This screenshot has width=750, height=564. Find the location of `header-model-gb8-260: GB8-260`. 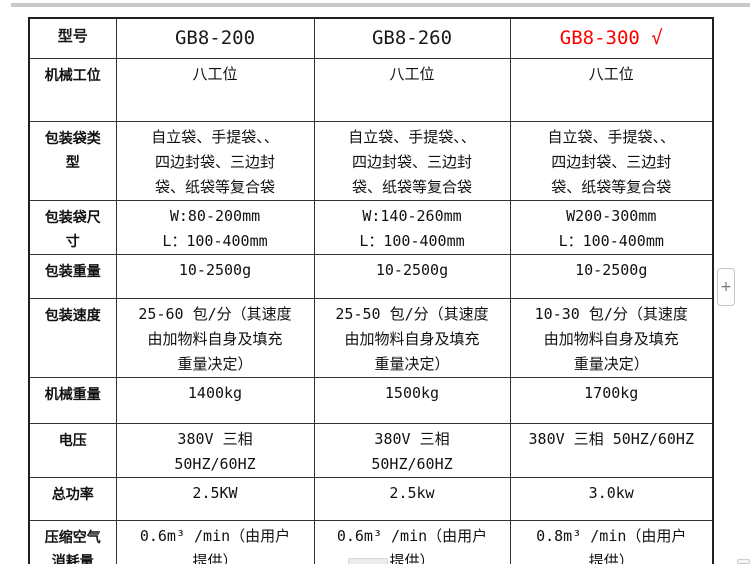

header-model-gb8-260: GB8-260 is located at coordinates (412, 38).